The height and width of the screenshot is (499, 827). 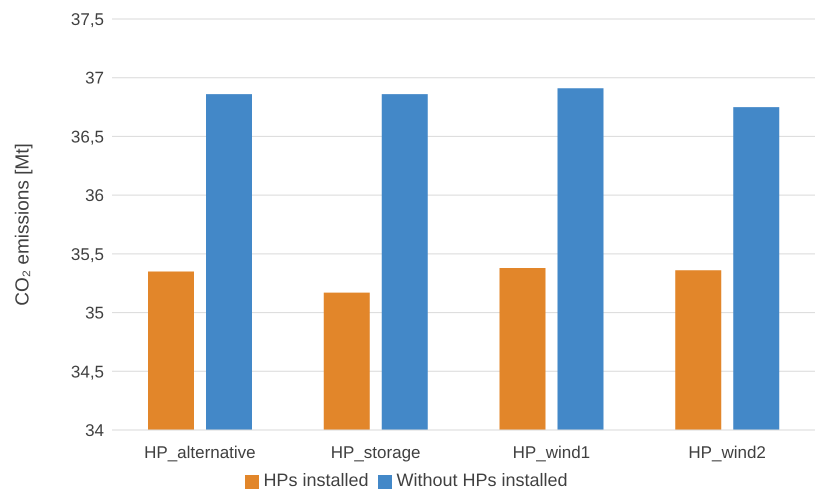 What do you see at coordinates (94, 196) in the screenshot?
I see `y-tick-label: 36` at bounding box center [94, 196].